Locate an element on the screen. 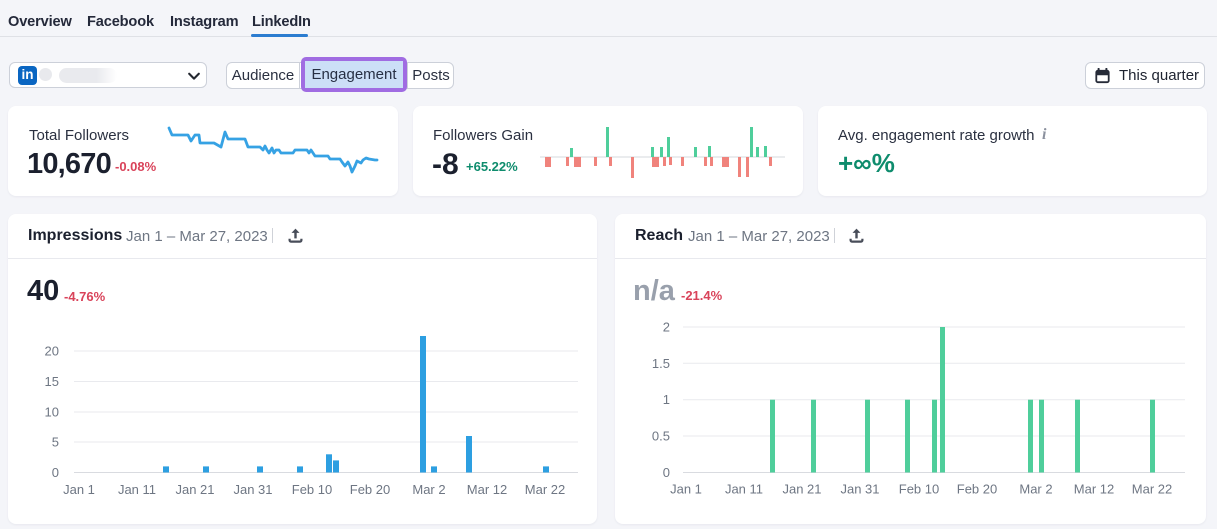 This screenshot has width=1217, height=529. svg-text: 15 is located at coordinates (52, 381).